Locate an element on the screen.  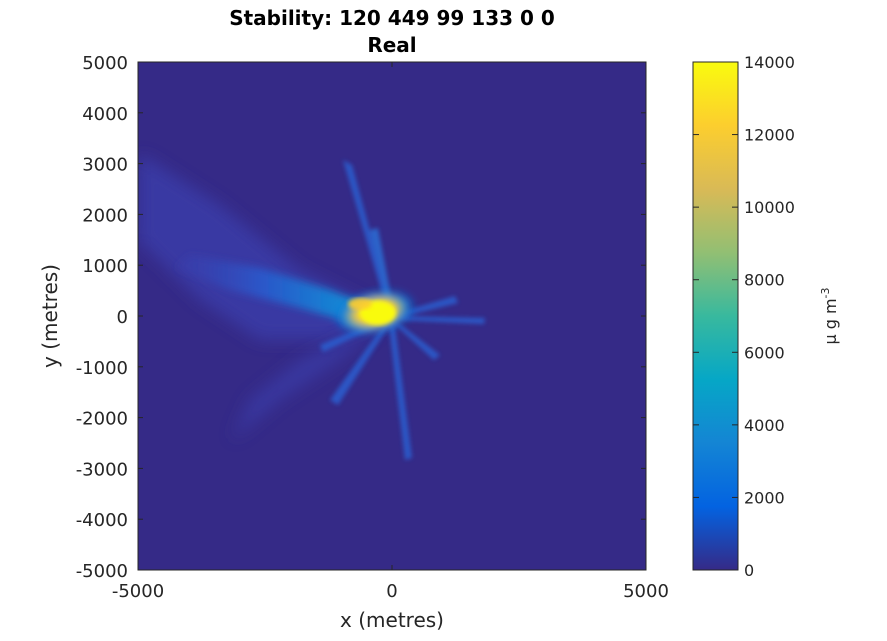
y-tick-label: -5000 is located at coordinates (102, 571).